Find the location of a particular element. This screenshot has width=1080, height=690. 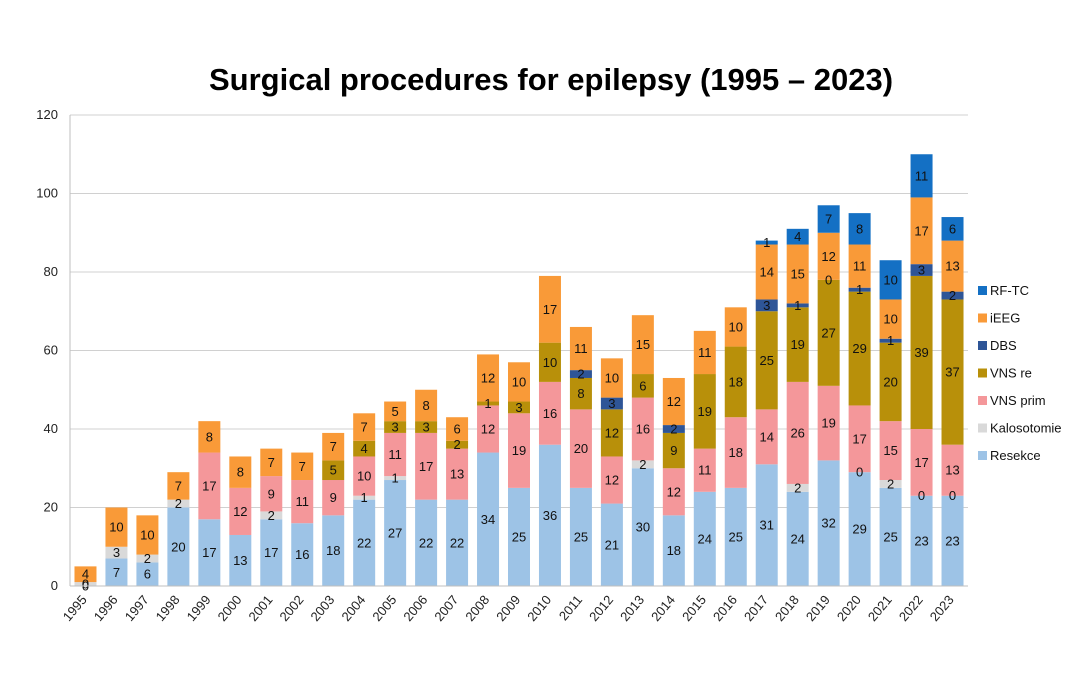

x-tick-label: 1995 is located at coordinates (75, 608).